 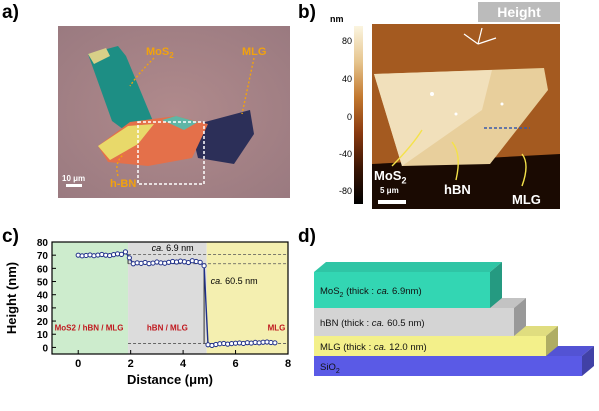 I want to click on a-label-hbn: h-BN, so click(x=123, y=184).